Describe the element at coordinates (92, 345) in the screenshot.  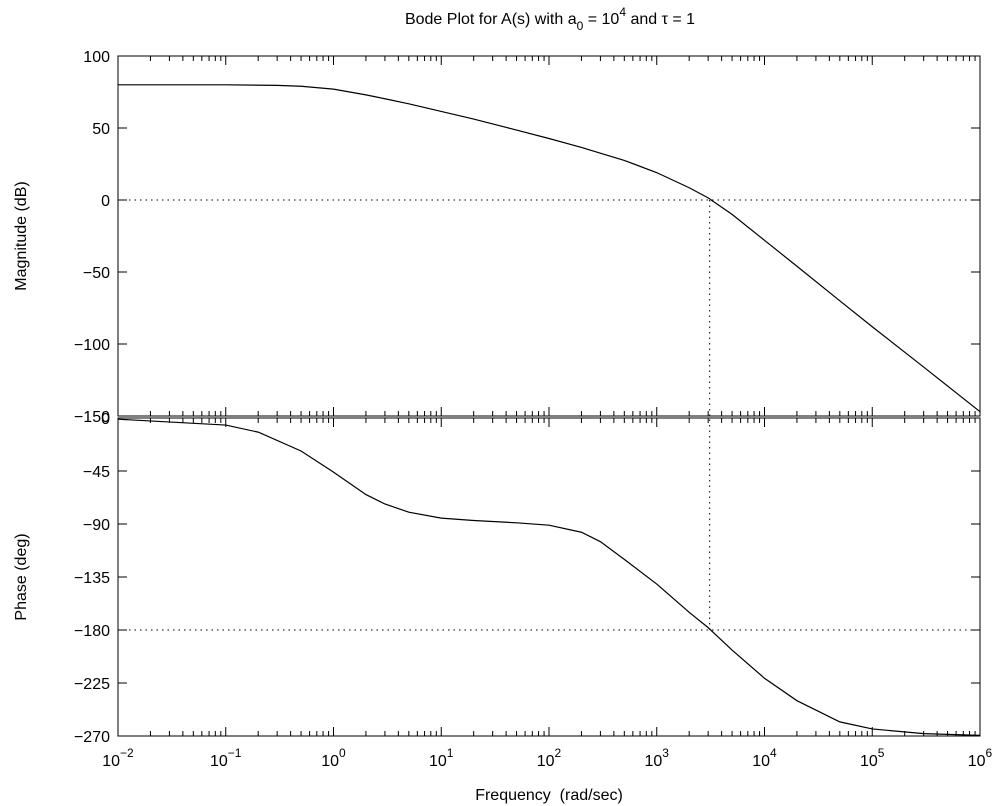
I see `magnitude-y-tick-label: −100` at that location.